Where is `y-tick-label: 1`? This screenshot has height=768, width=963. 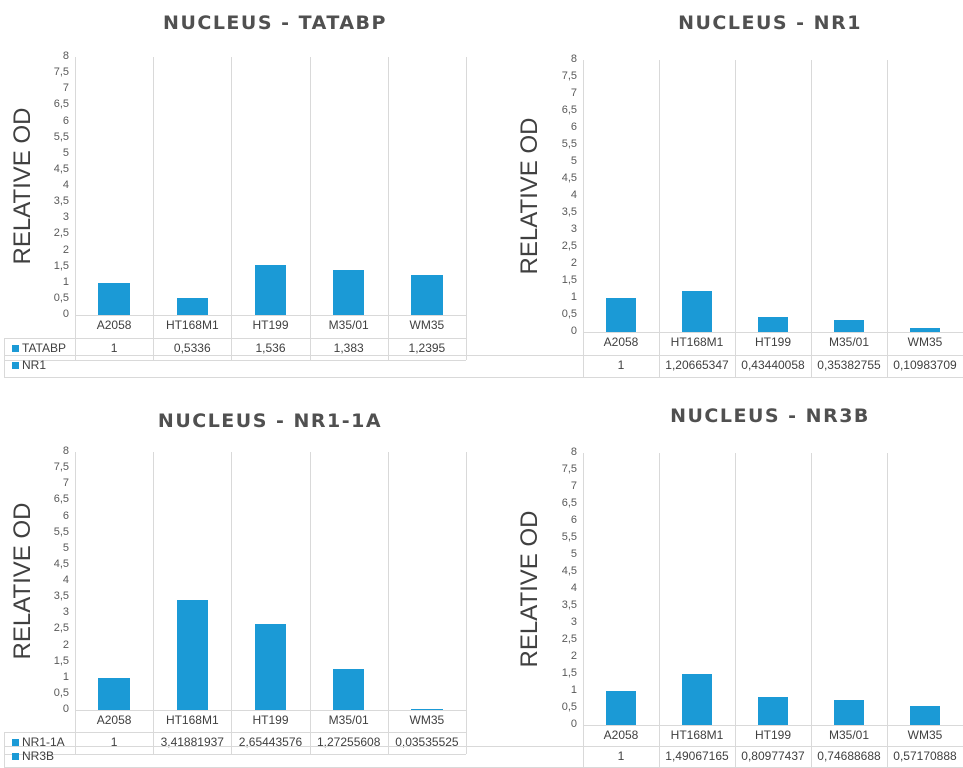 y-tick-label: 1 is located at coordinates (573, 690).